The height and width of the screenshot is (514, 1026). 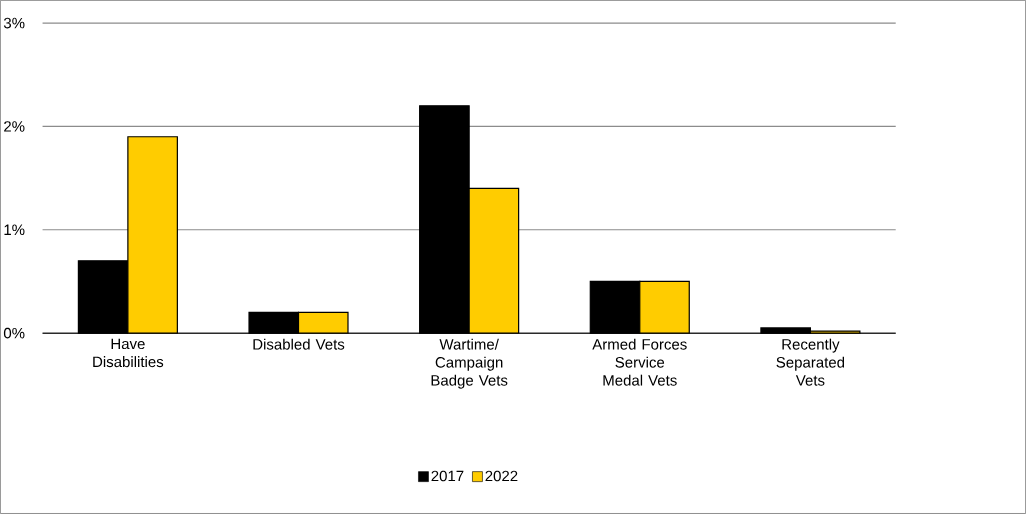 I want to click on x-tick-label: Disabled Vets, so click(x=299, y=344).